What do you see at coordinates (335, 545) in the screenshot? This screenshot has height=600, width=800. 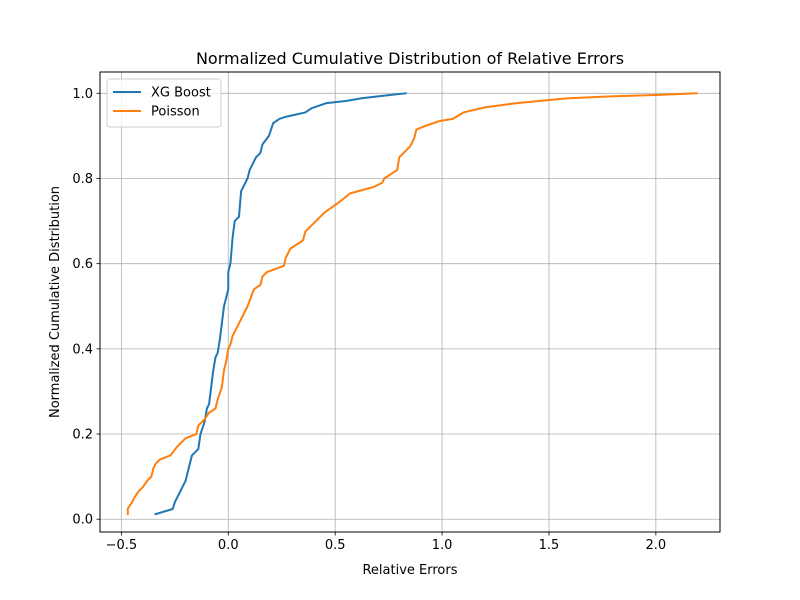 I see `x-tick-label: 0.5` at bounding box center [335, 545].